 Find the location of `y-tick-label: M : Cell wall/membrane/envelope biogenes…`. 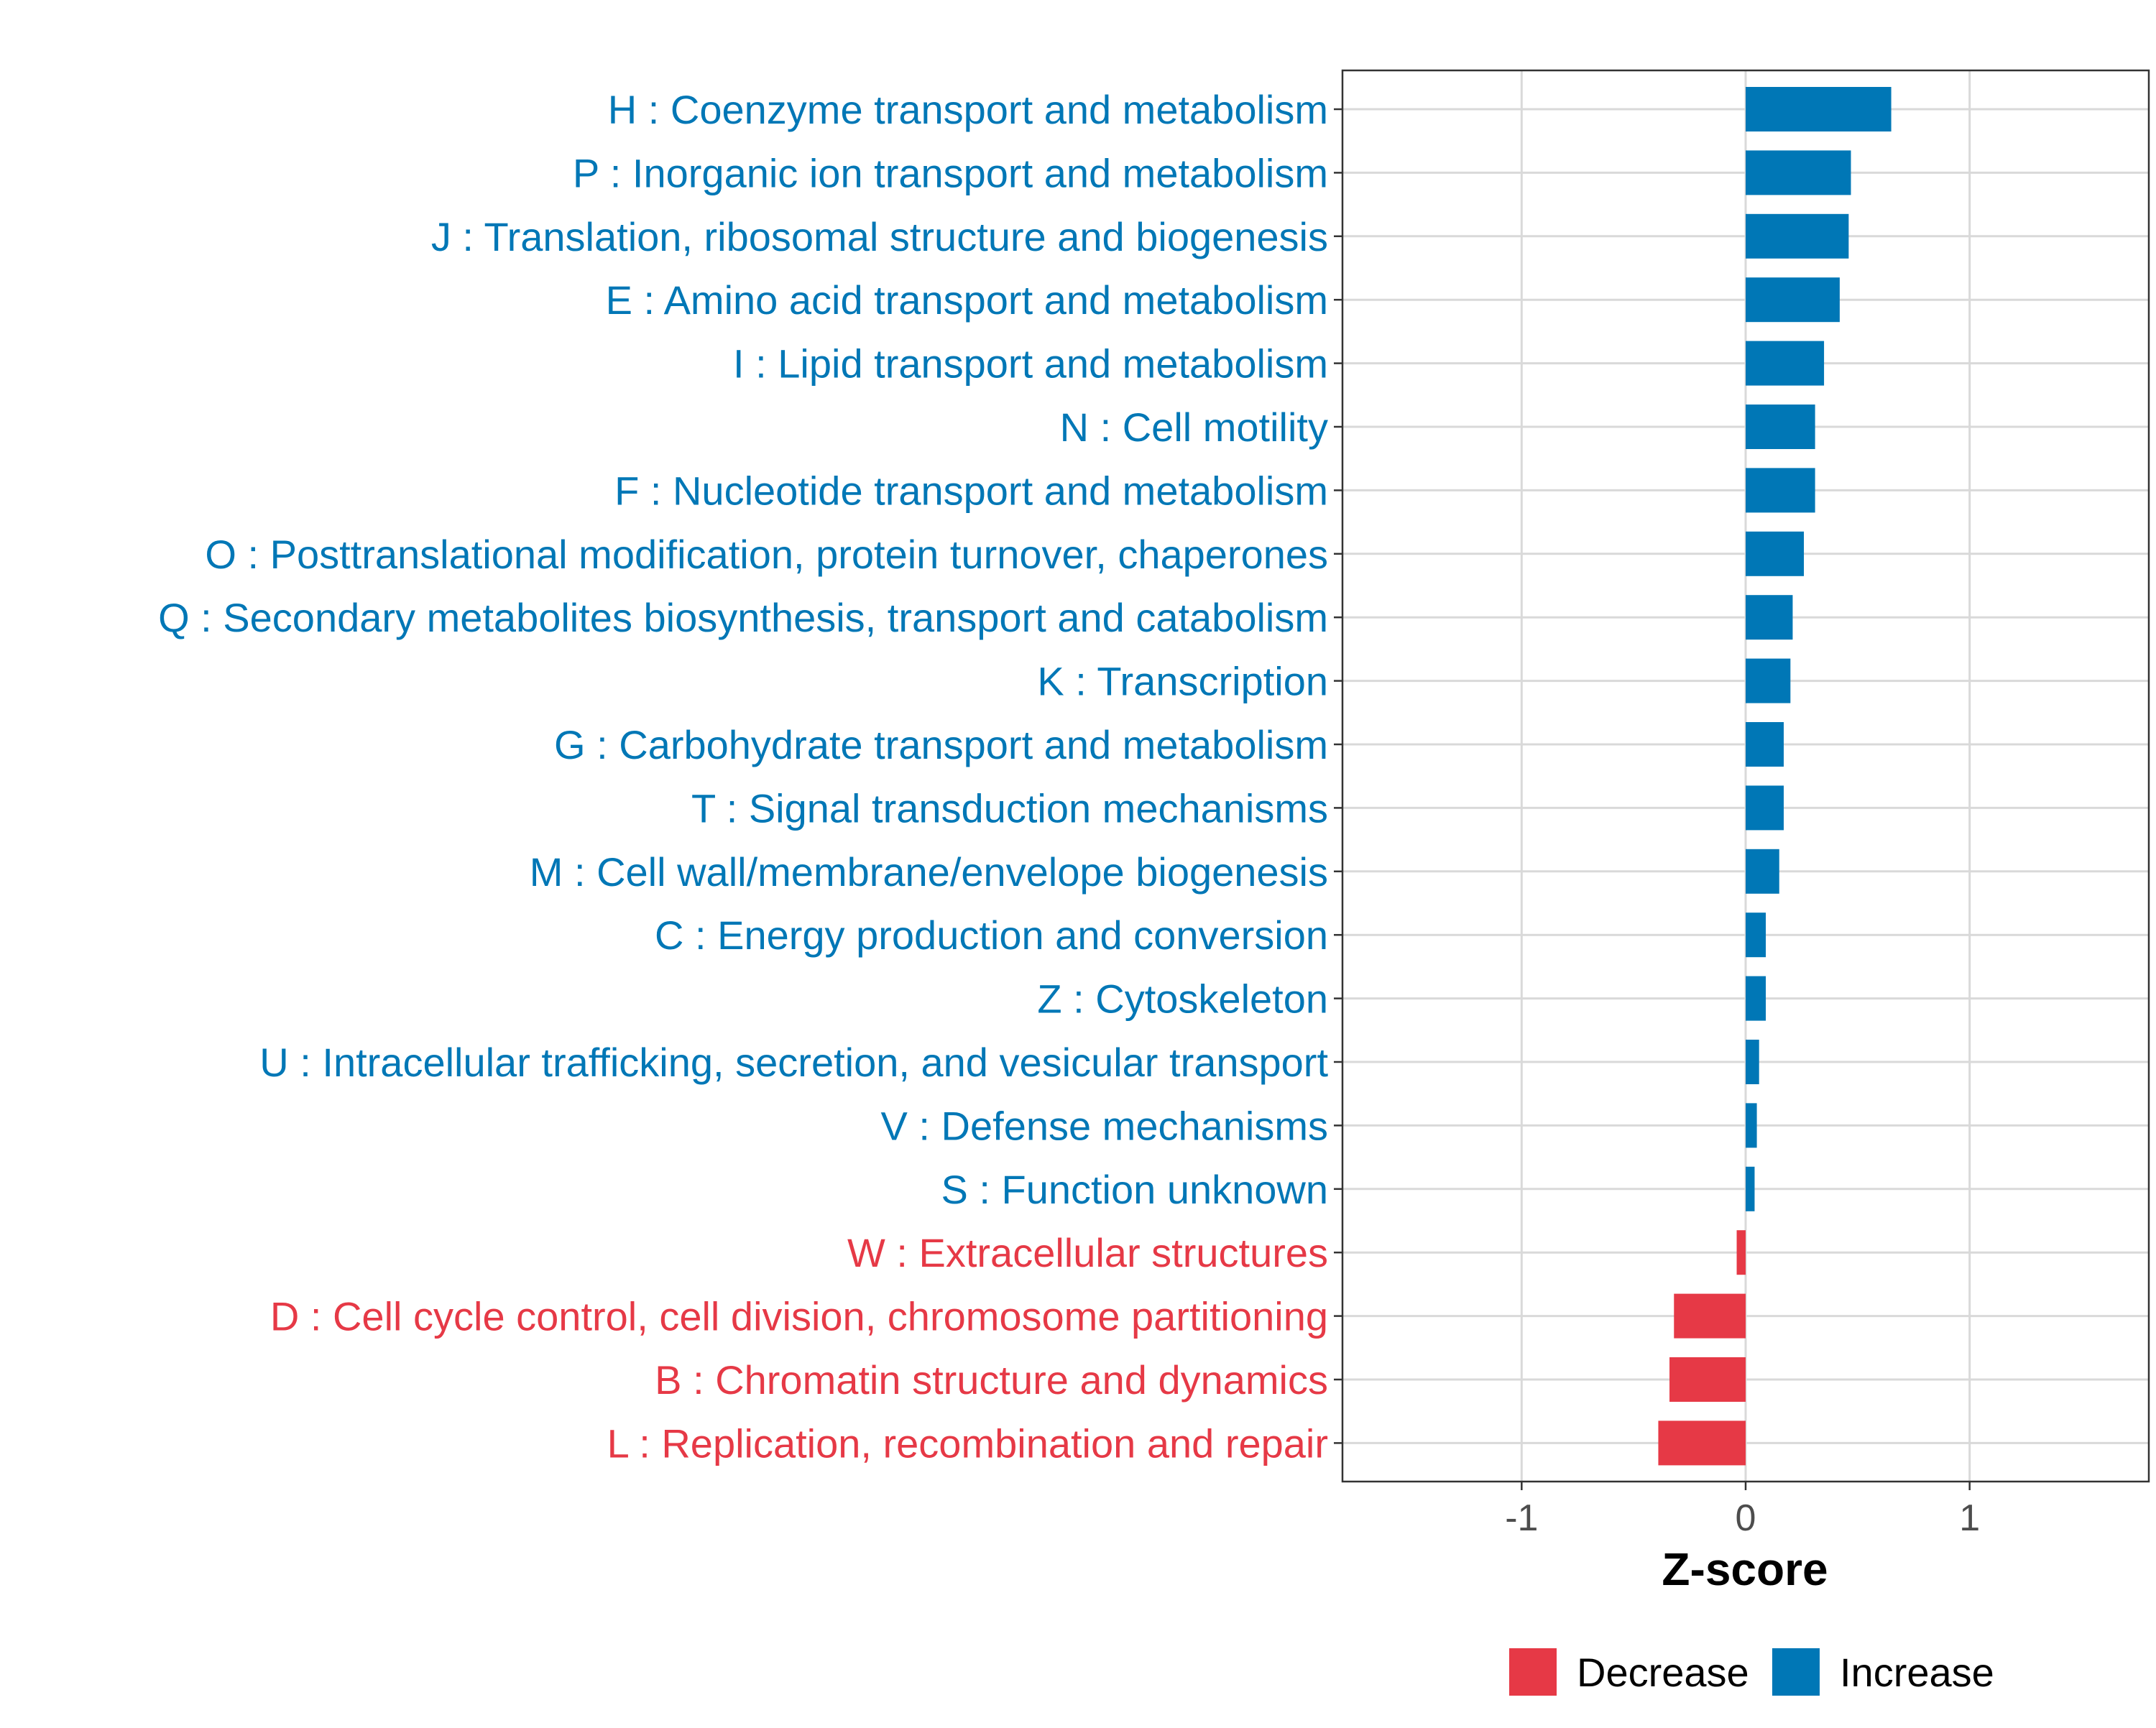

y-tick-label: M : Cell wall/membrane/envelope biogenes… is located at coordinates (929, 872).